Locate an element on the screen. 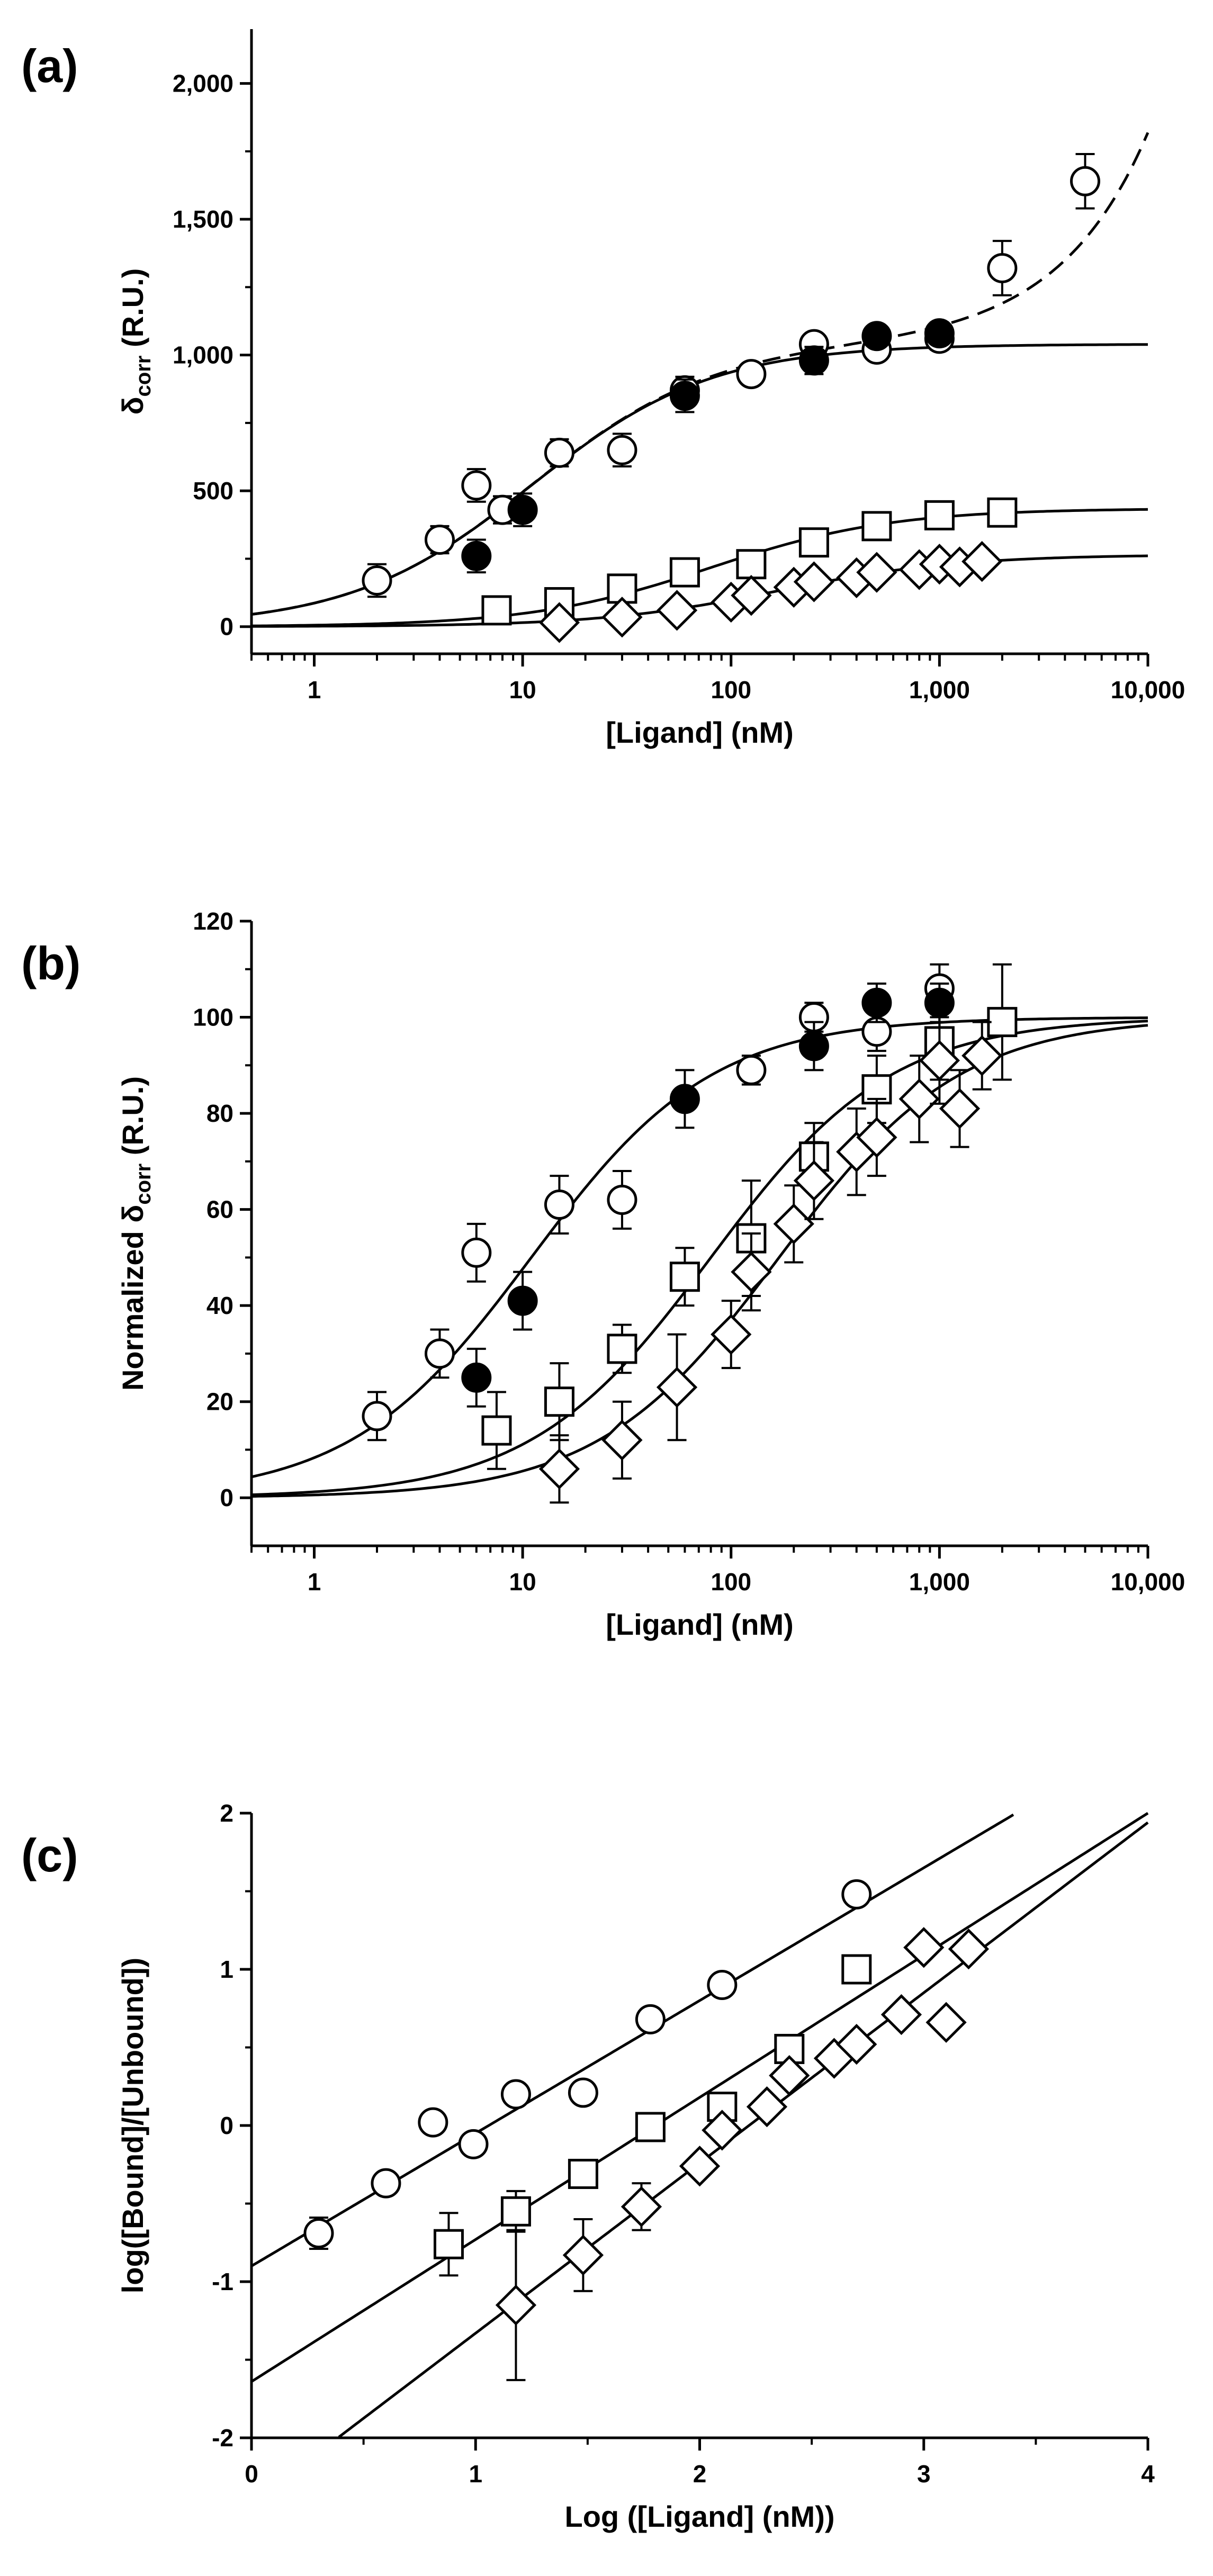 This screenshot has width=1213, height=2576. series-open-circle is located at coordinates (658, 1202).